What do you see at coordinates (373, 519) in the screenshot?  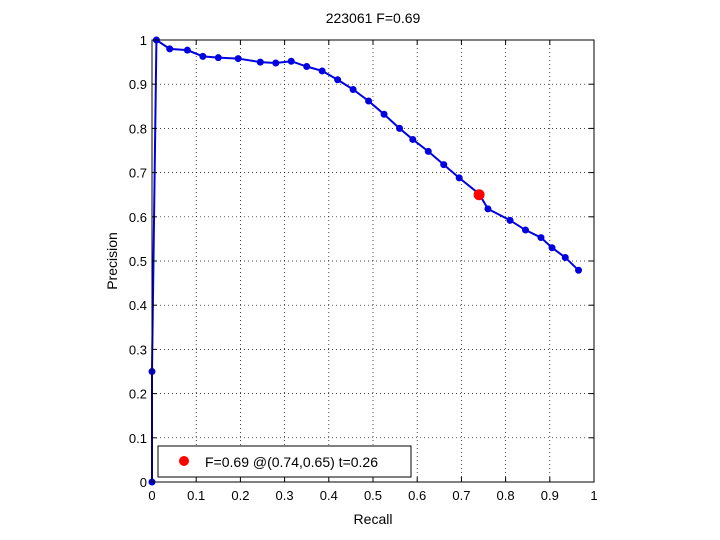 I see `x-axis-label: Recall` at bounding box center [373, 519].